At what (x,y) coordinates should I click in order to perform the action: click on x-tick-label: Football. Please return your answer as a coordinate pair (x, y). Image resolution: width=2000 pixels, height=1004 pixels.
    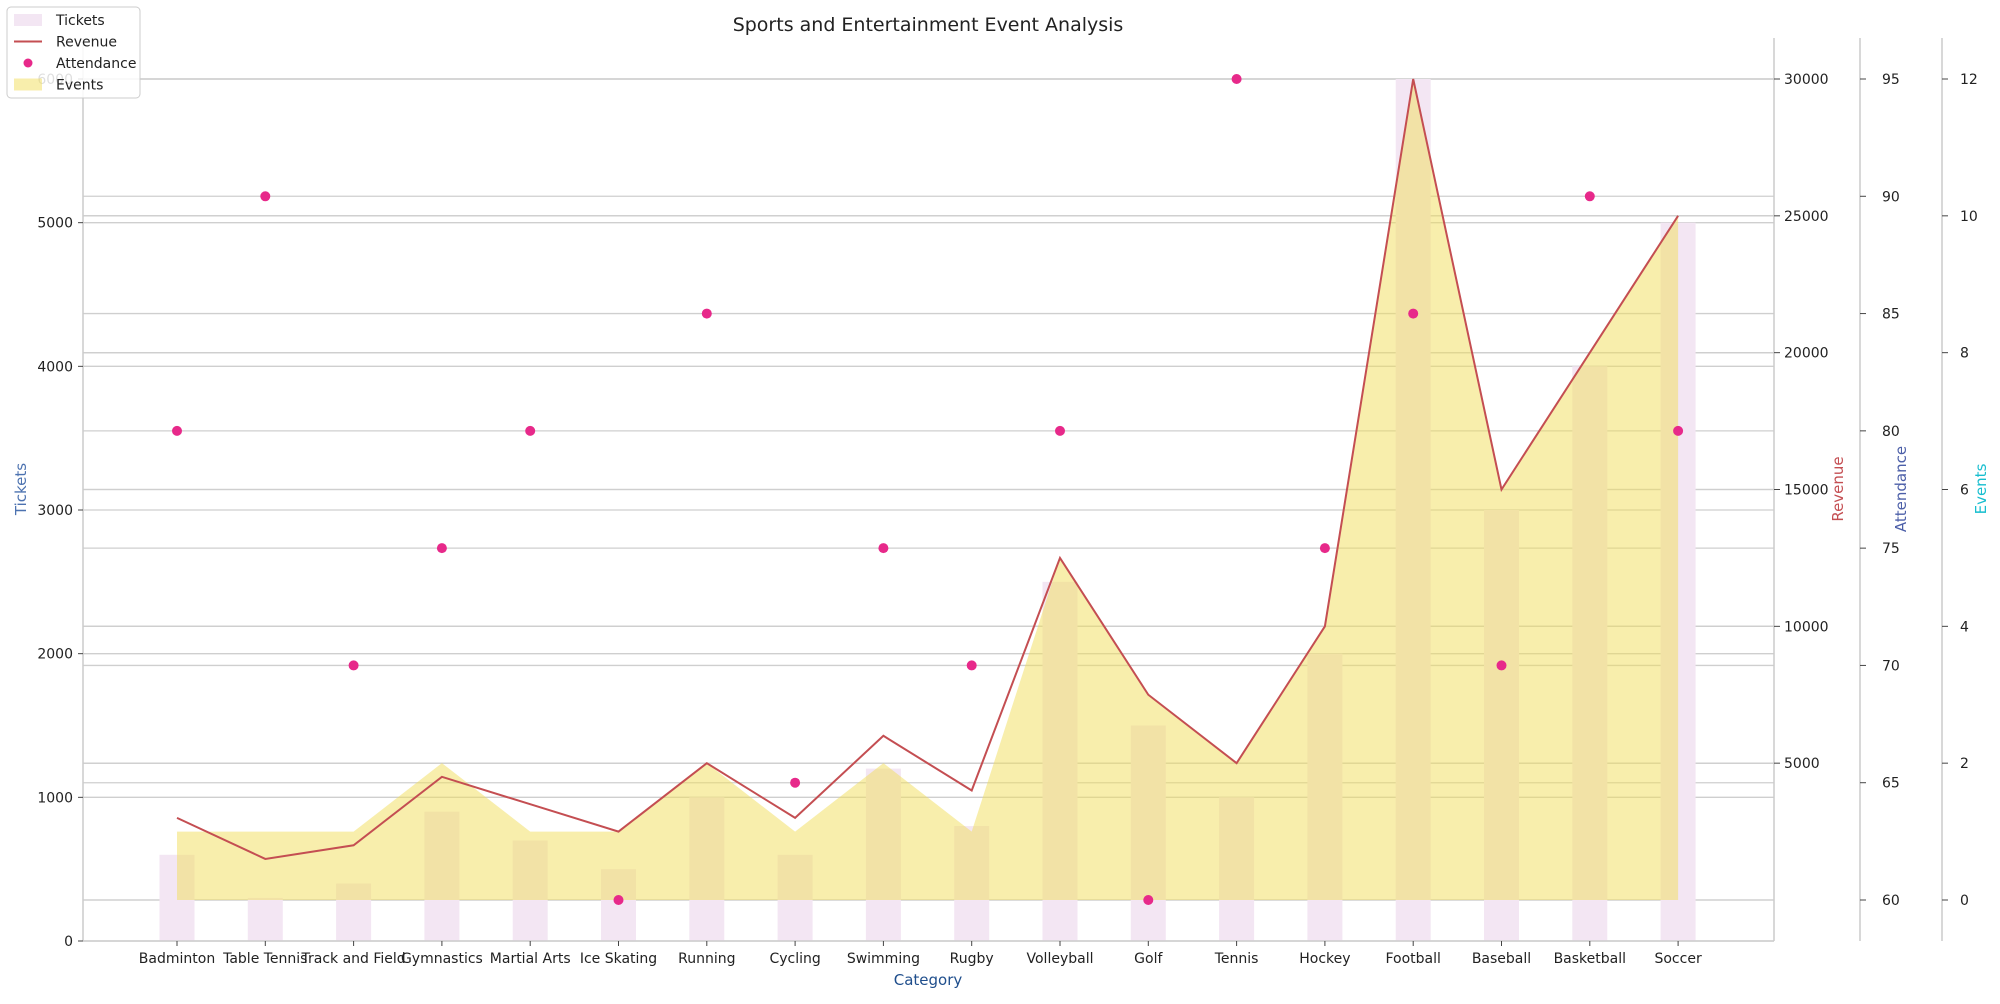
    Looking at the image, I should click on (1412, 959).